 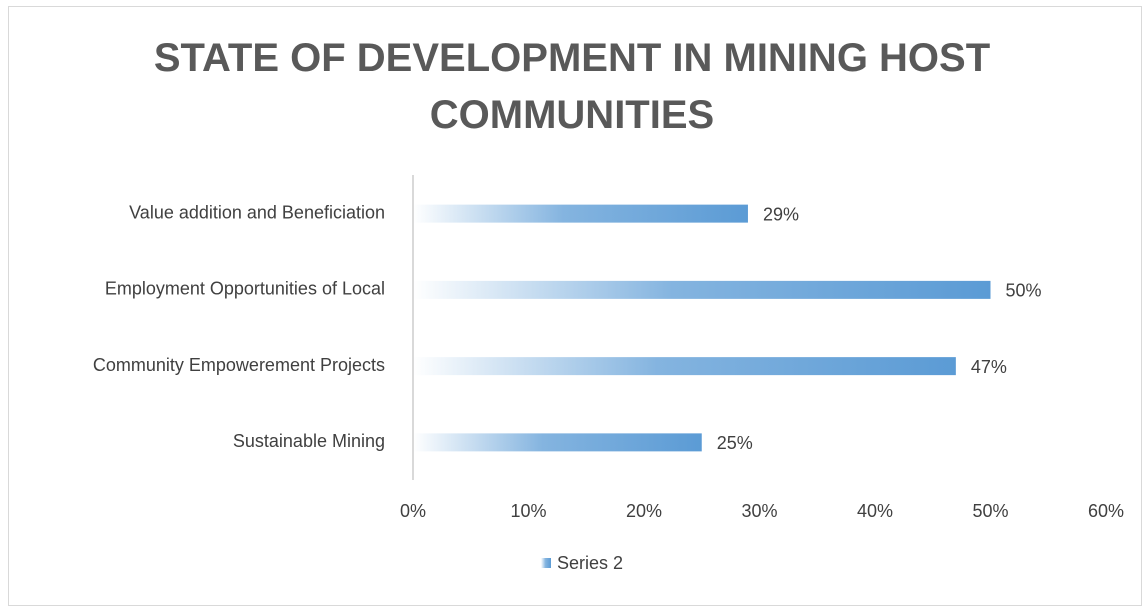 What do you see at coordinates (1106, 511) in the screenshot?
I see `x-tick-label: 60%` at bounding box center [1106, 511].